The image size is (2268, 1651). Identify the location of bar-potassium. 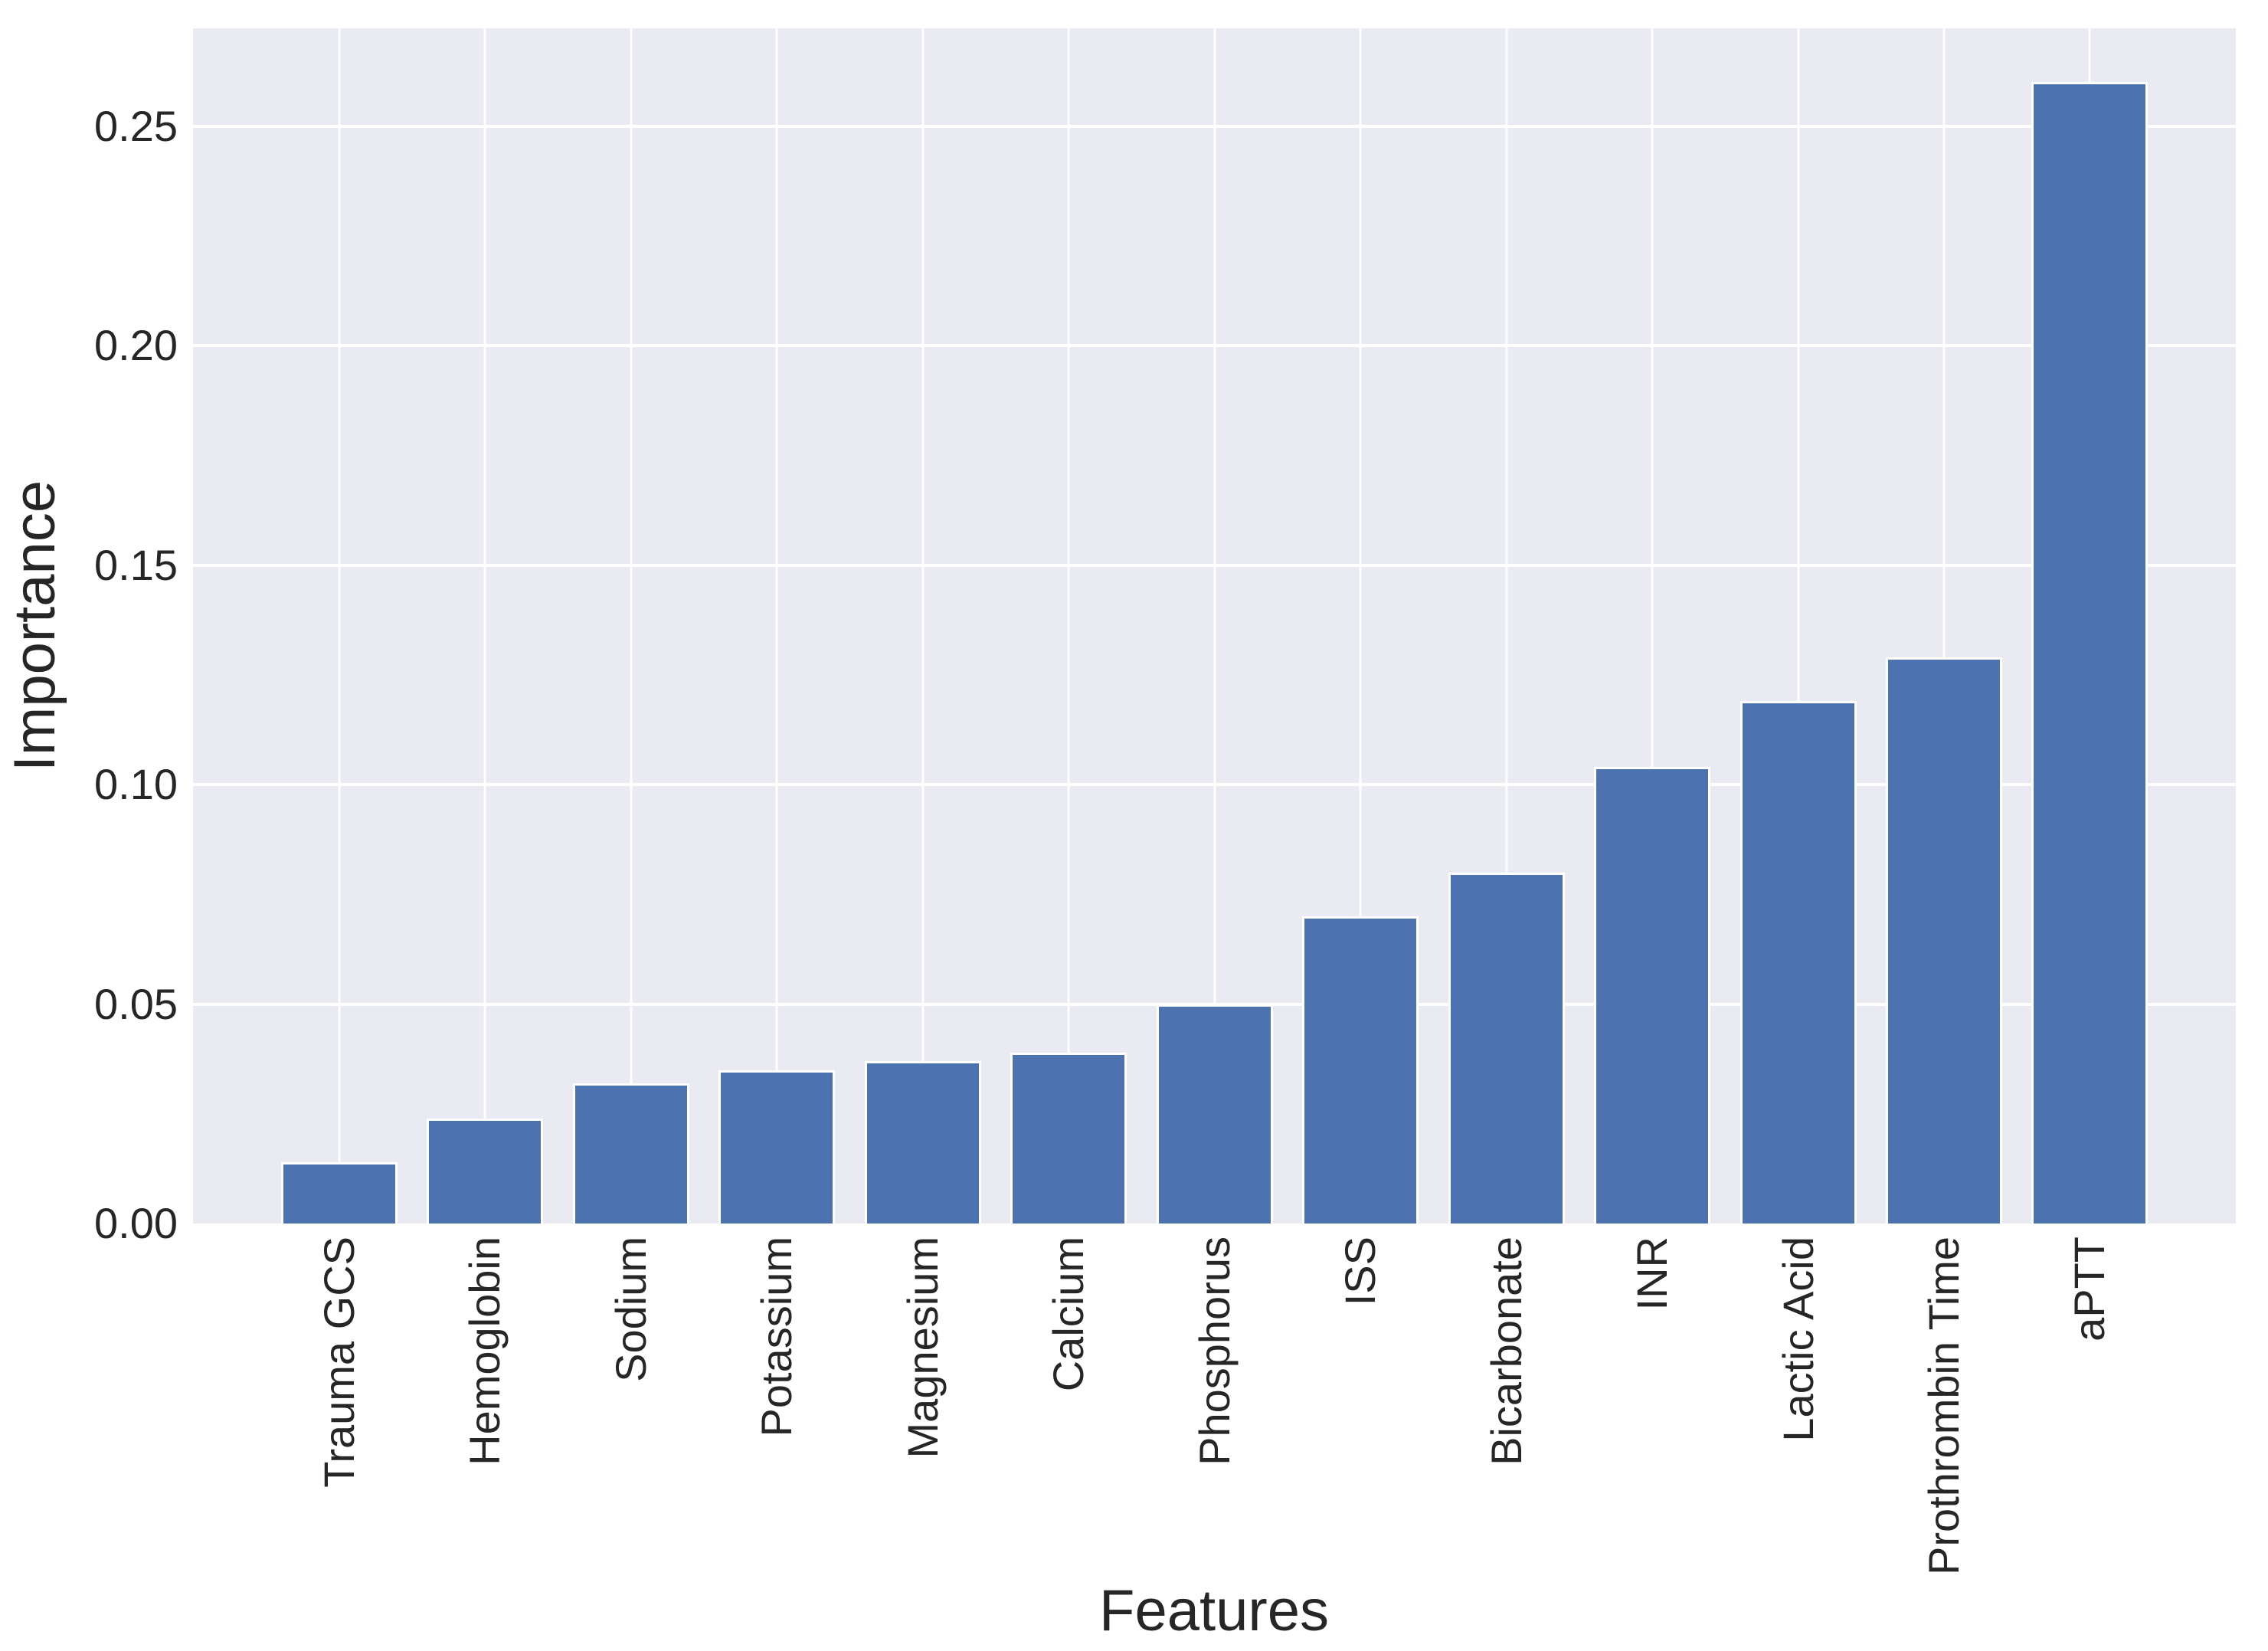
(776, 1147).